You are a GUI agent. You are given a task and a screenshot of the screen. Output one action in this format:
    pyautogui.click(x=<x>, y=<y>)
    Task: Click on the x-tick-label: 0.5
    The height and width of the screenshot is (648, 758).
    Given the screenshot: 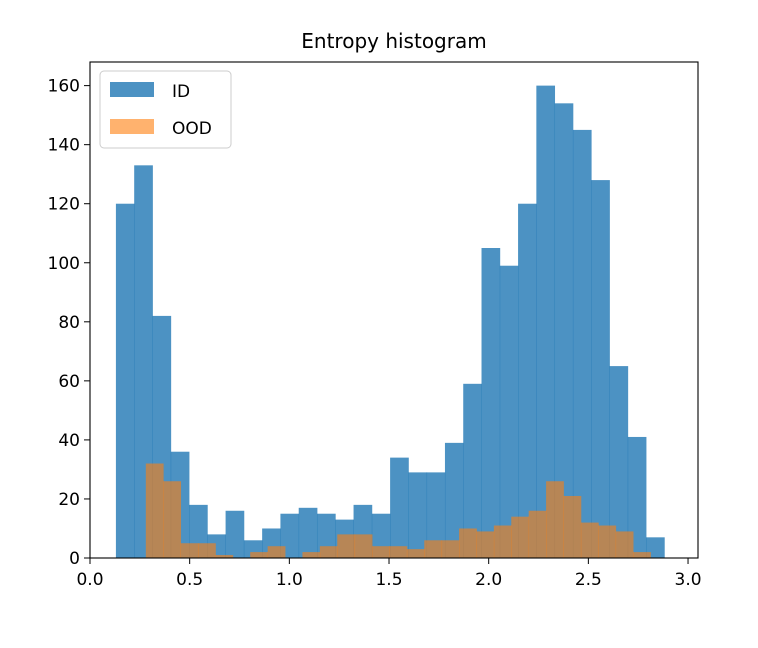 What is the action you would take?
    pyautogui.click(x=189, y=580)
    